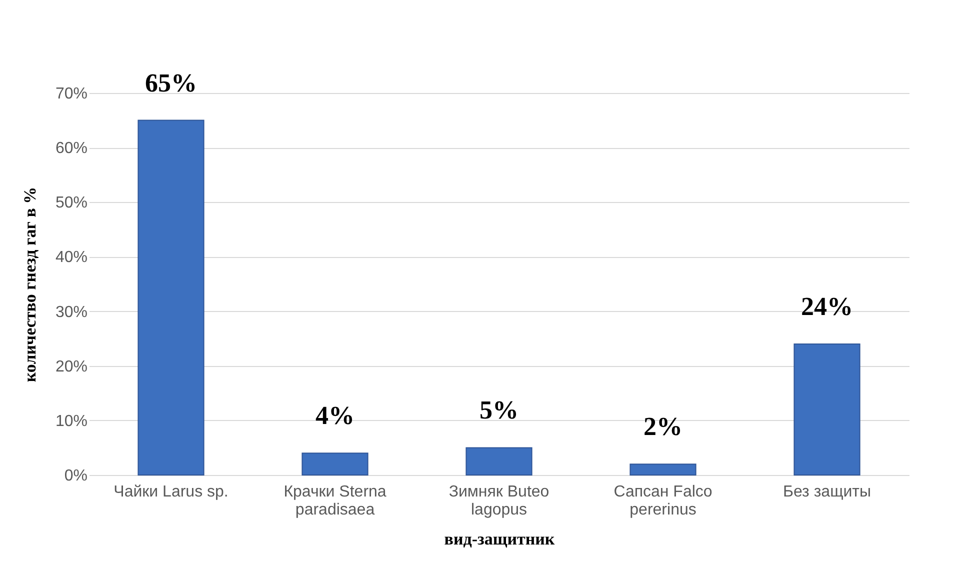 The width and height of the screenshot is (957, 580). I want to click on y-tick-label: 20%, so click(71, 367).